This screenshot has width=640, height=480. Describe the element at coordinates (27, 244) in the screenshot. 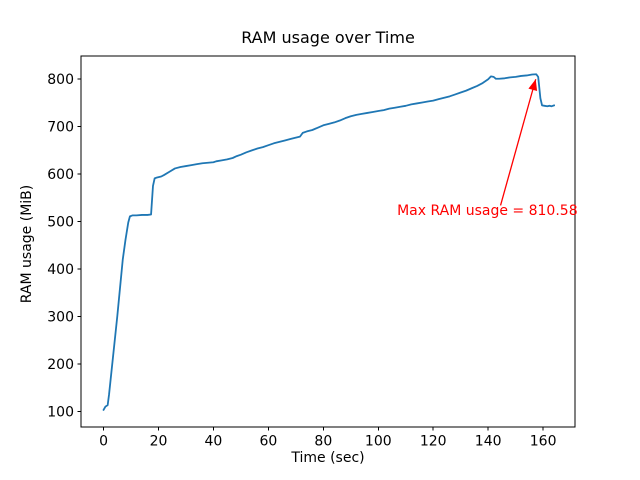

I see `y-axis-label-text: RAM usage (MiB)` at that location.